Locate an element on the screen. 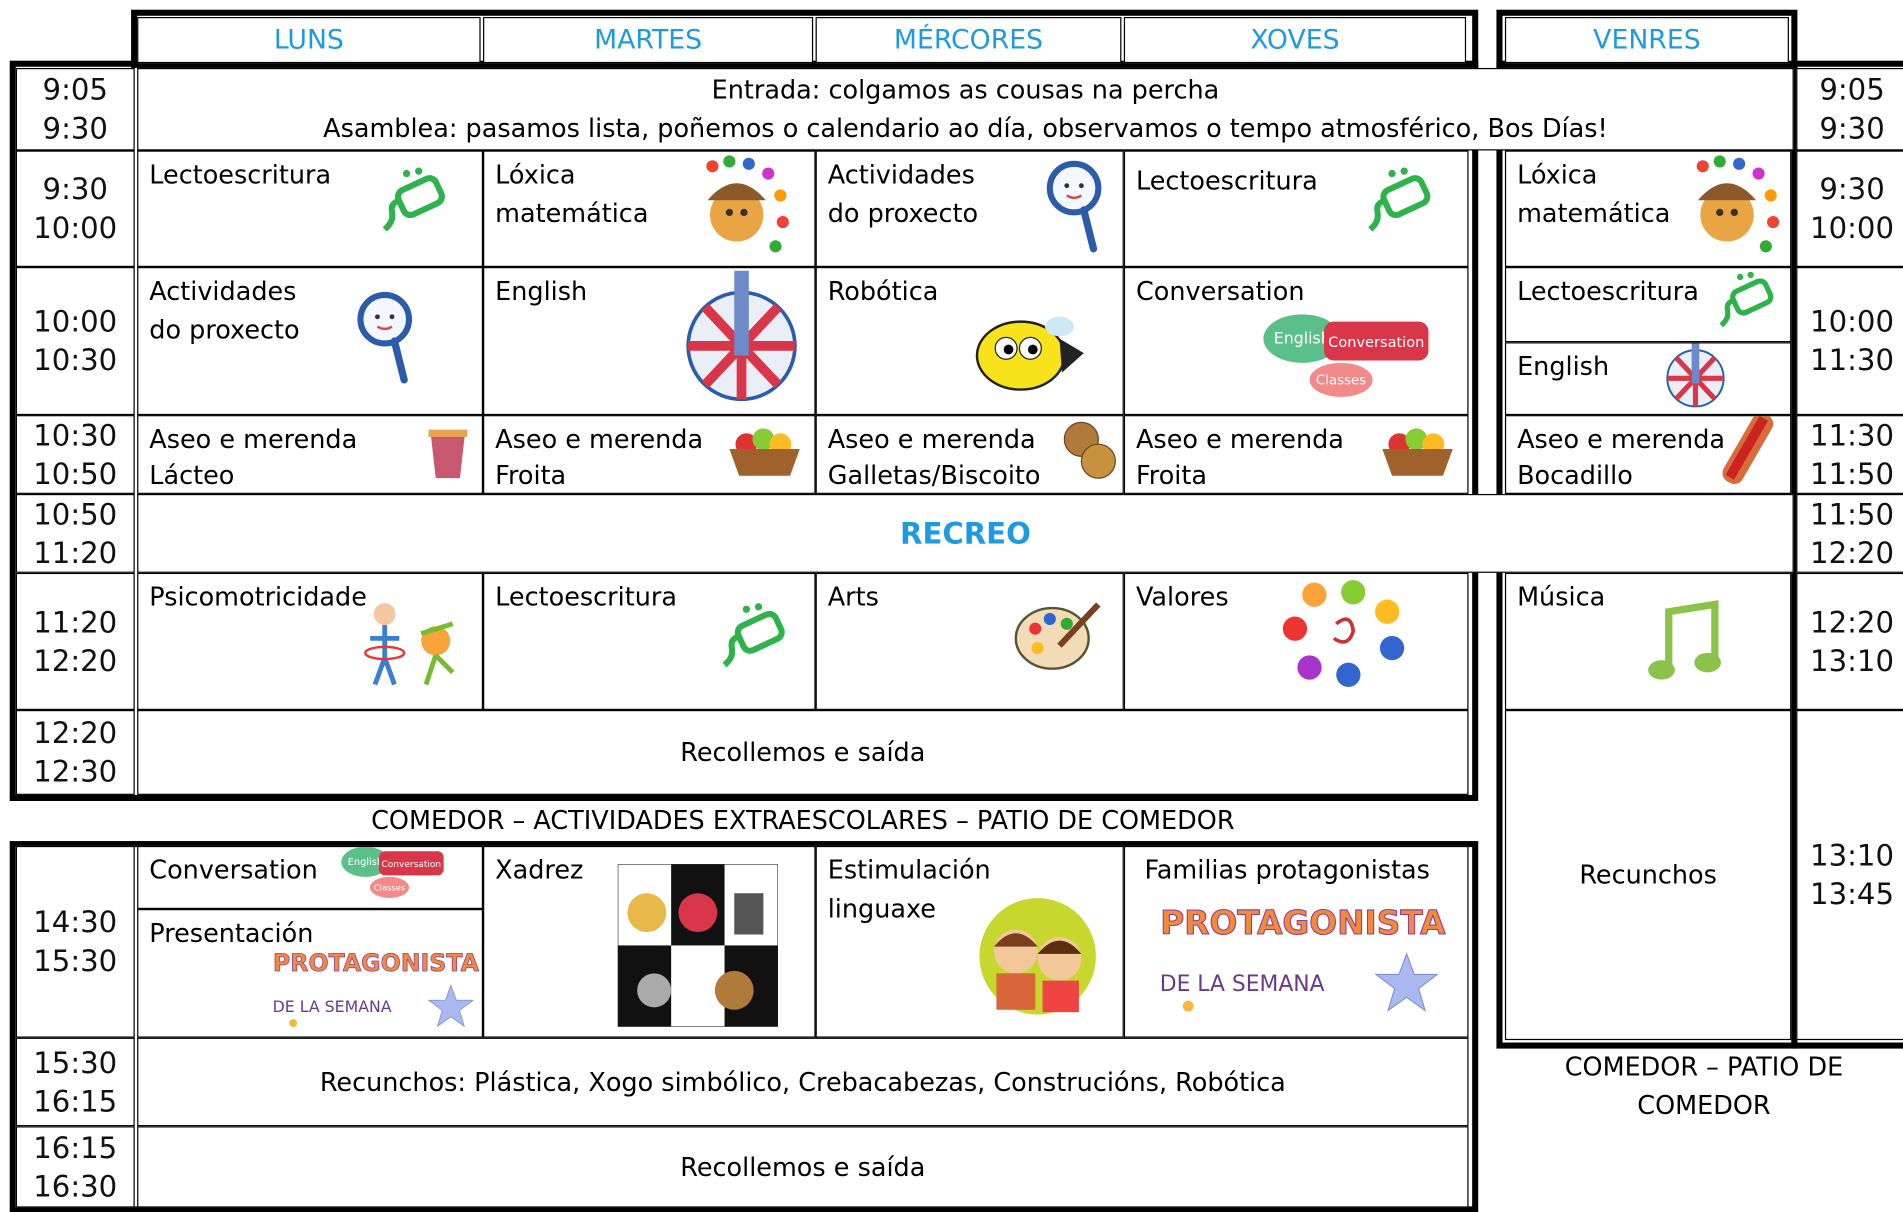  start-time: 10:00 is located at coordinates (75, 321).